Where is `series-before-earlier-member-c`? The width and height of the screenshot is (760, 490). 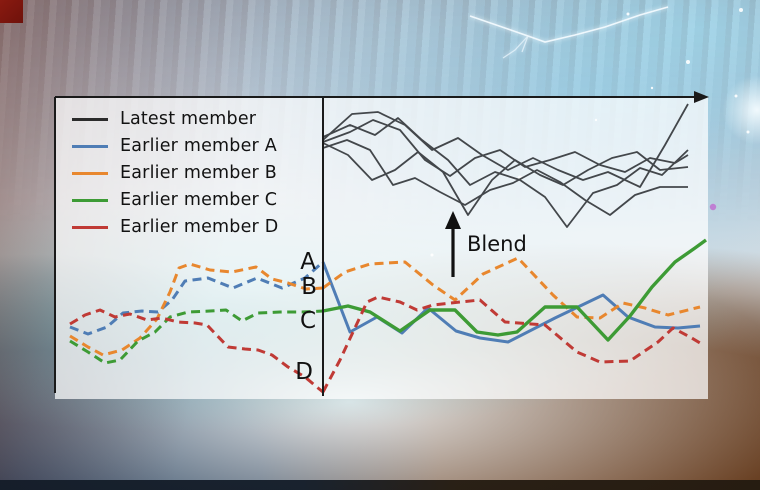
series-before-earlier-member-c is located at coordinates (196, 336).